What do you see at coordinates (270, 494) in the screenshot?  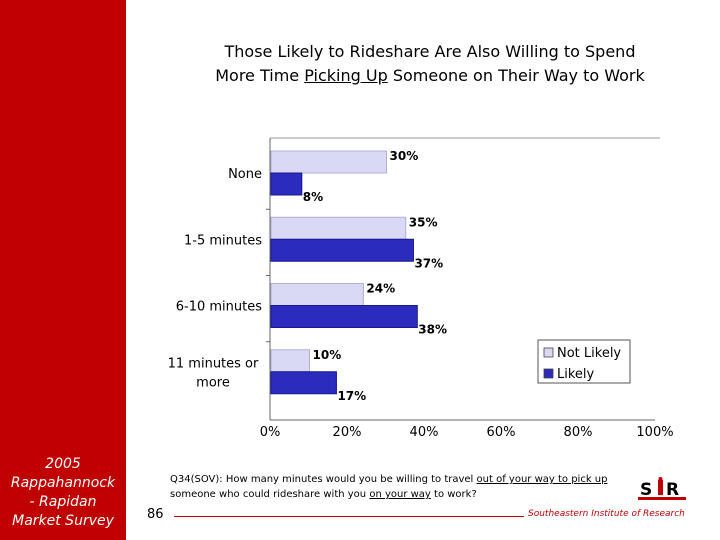 I see `footnote-text: someone who could rideshare with you` at bounding box center [270, 494].